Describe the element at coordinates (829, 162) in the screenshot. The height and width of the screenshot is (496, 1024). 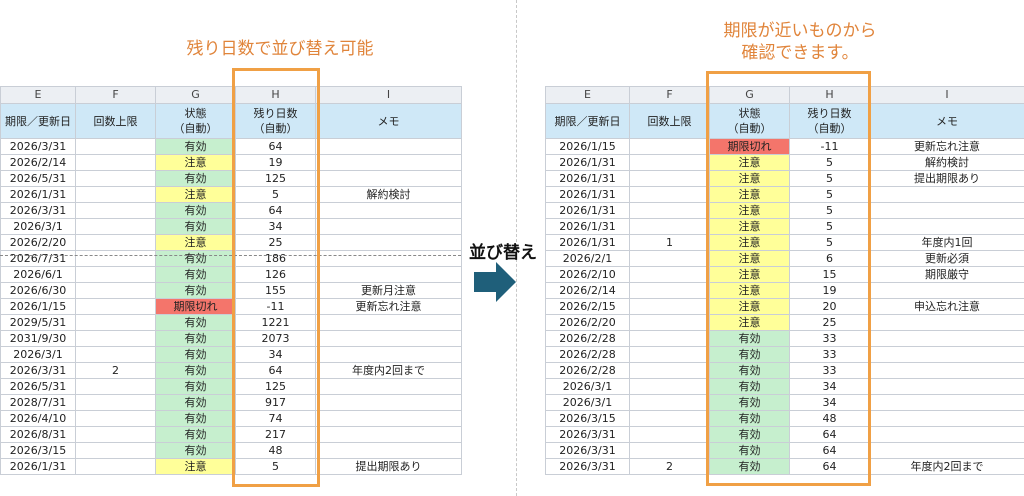
I see `cell-days: 5` at that location.